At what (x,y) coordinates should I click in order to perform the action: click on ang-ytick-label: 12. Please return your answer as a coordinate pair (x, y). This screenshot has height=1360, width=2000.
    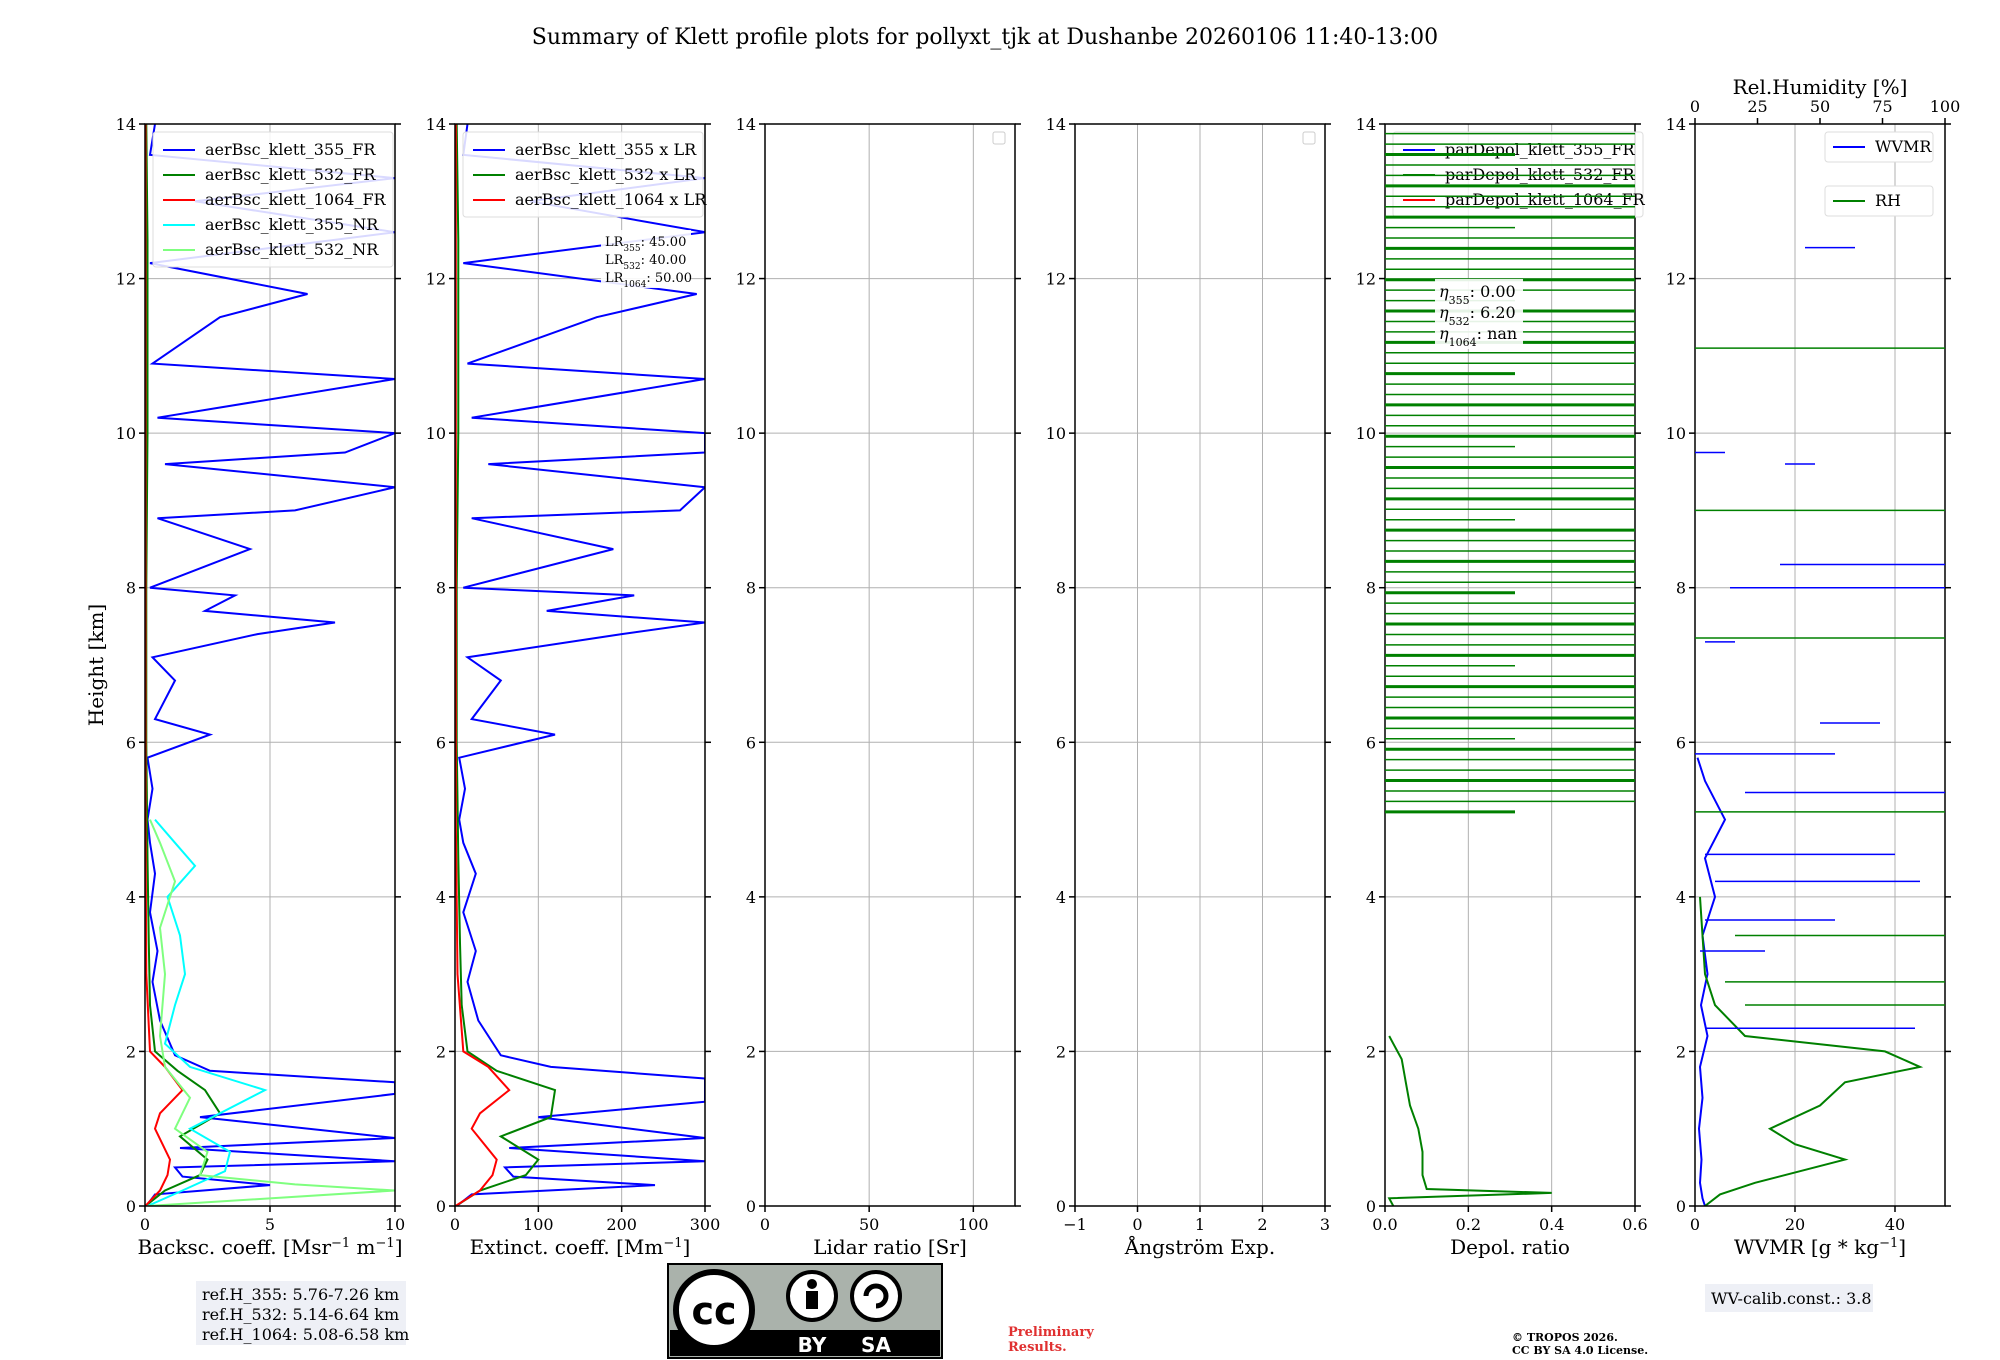
    Looking at the image, I should click on (1056, 279).